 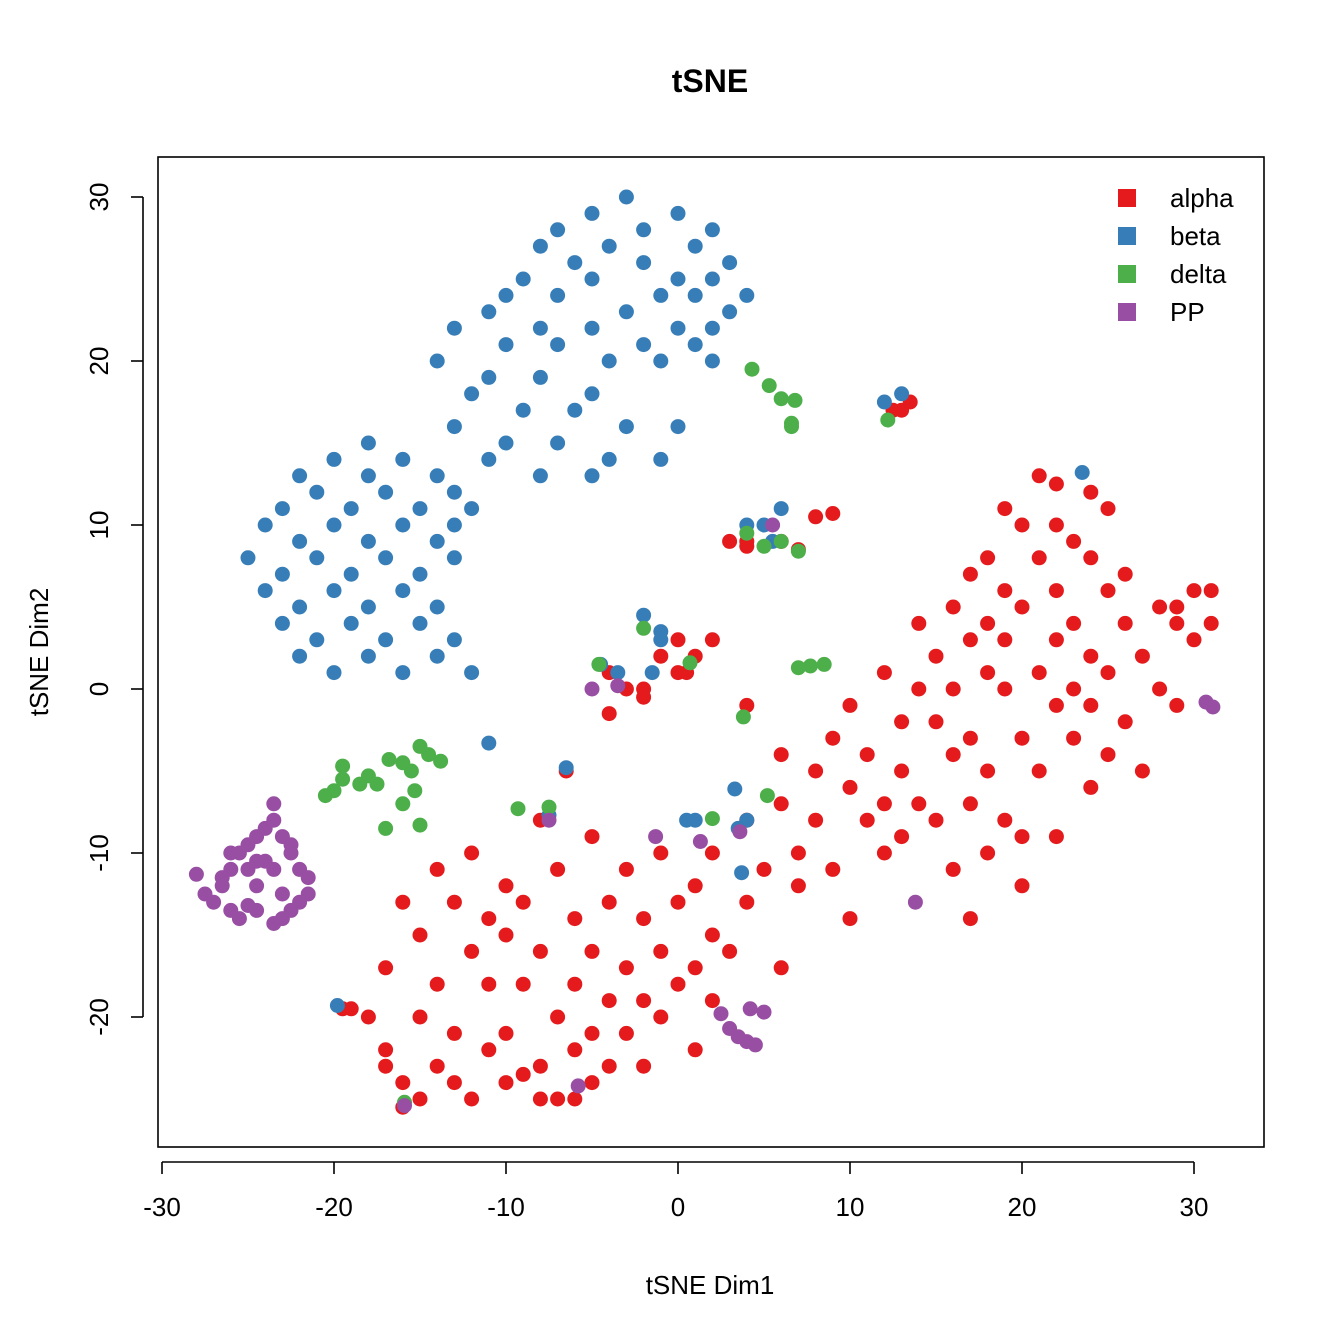 I want to click on legend-label-PP: PP, so click(x=1187, y=312).